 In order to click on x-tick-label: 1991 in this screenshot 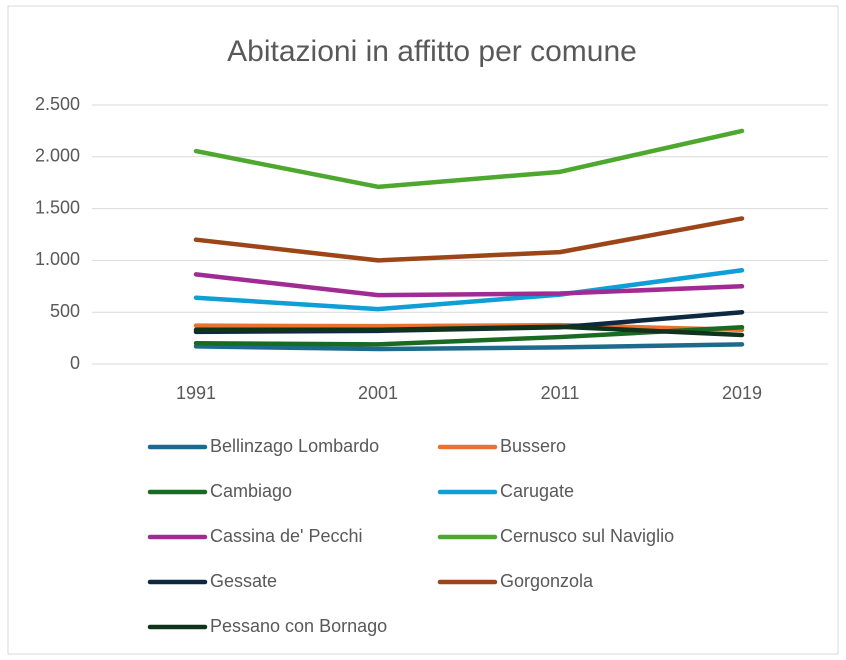, I will do `click(196, 393)`.